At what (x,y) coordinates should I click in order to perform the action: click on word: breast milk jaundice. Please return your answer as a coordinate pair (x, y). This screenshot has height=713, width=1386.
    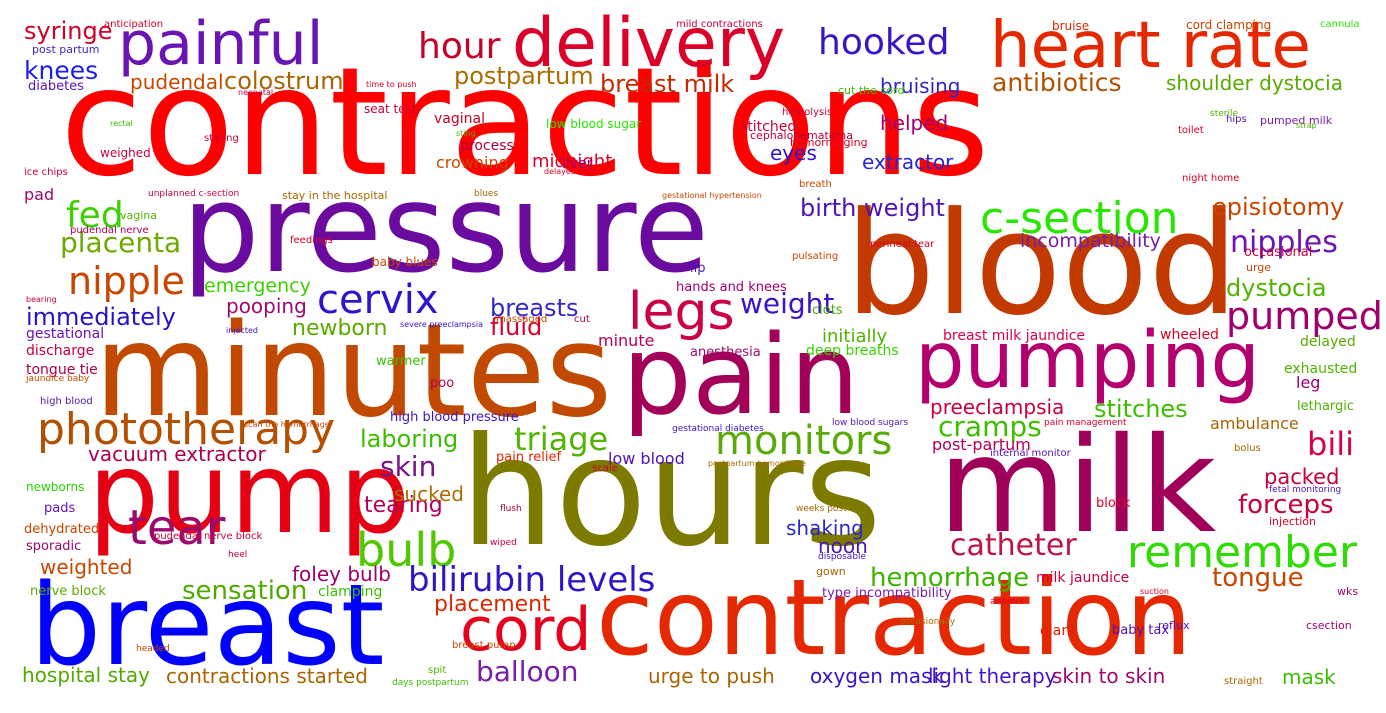
    Looking at the image, I should click on (1014, 336).